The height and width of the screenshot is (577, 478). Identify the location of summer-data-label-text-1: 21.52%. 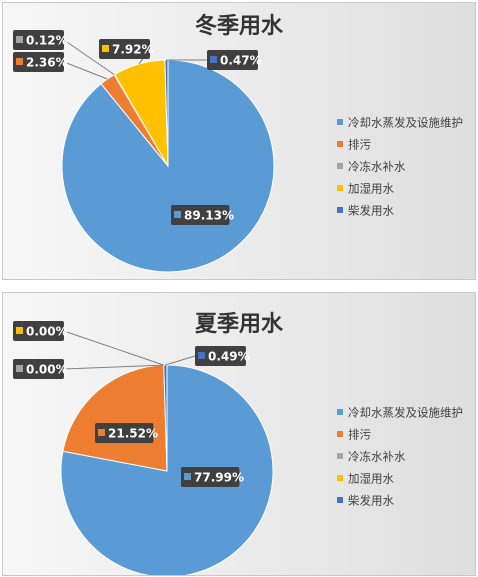
(133, 434).